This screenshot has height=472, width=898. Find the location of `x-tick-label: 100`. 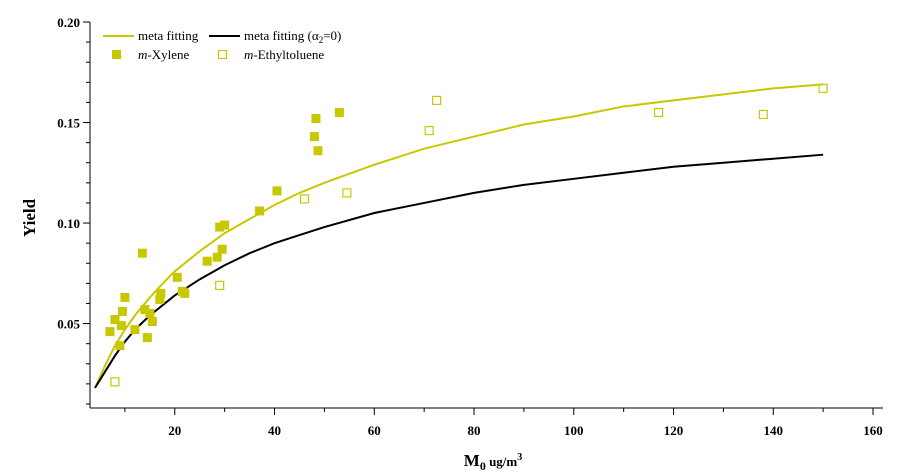

x-tick-label: 100 is located at coordinates (574, 430).